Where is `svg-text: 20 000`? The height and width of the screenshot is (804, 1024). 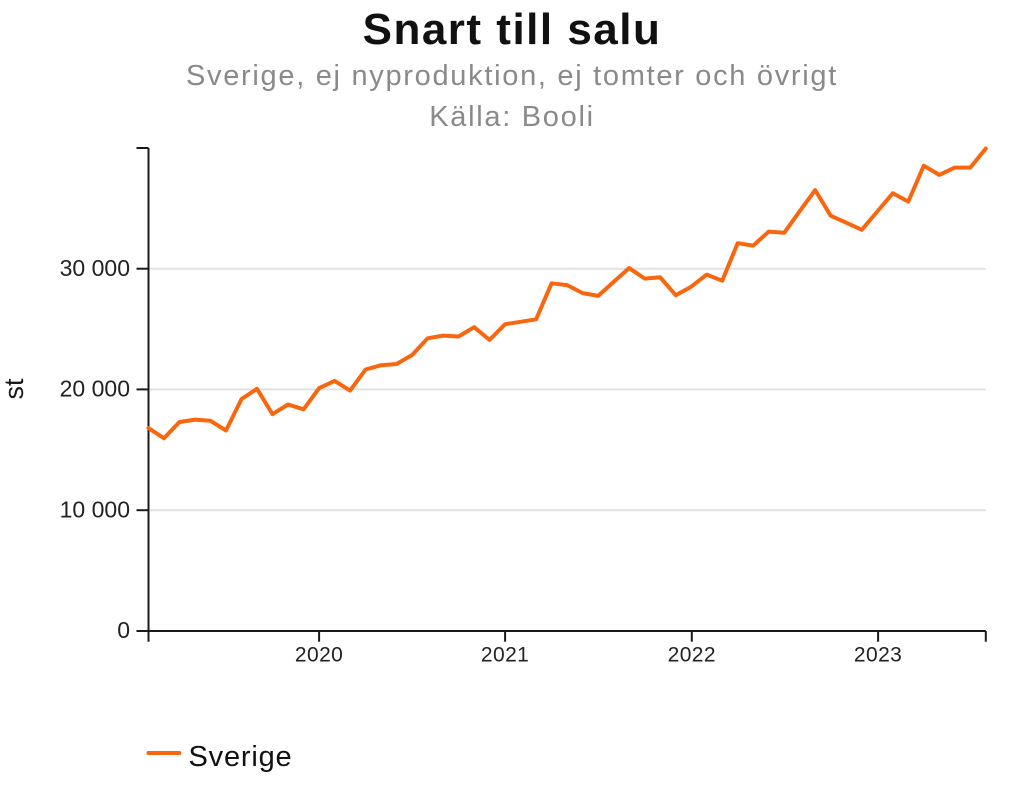
svg-text: 20 000 is located at coordinates (95, 389).